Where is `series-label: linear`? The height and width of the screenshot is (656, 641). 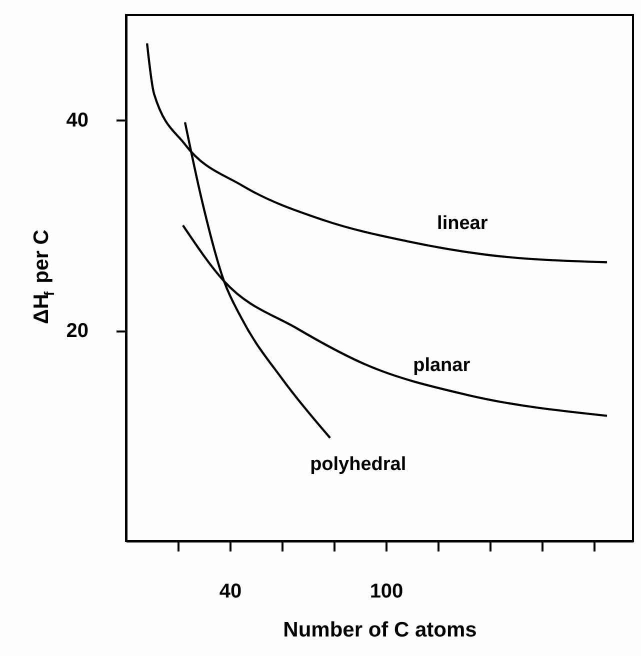
series-label: linear is located at coordinates (462, 223).